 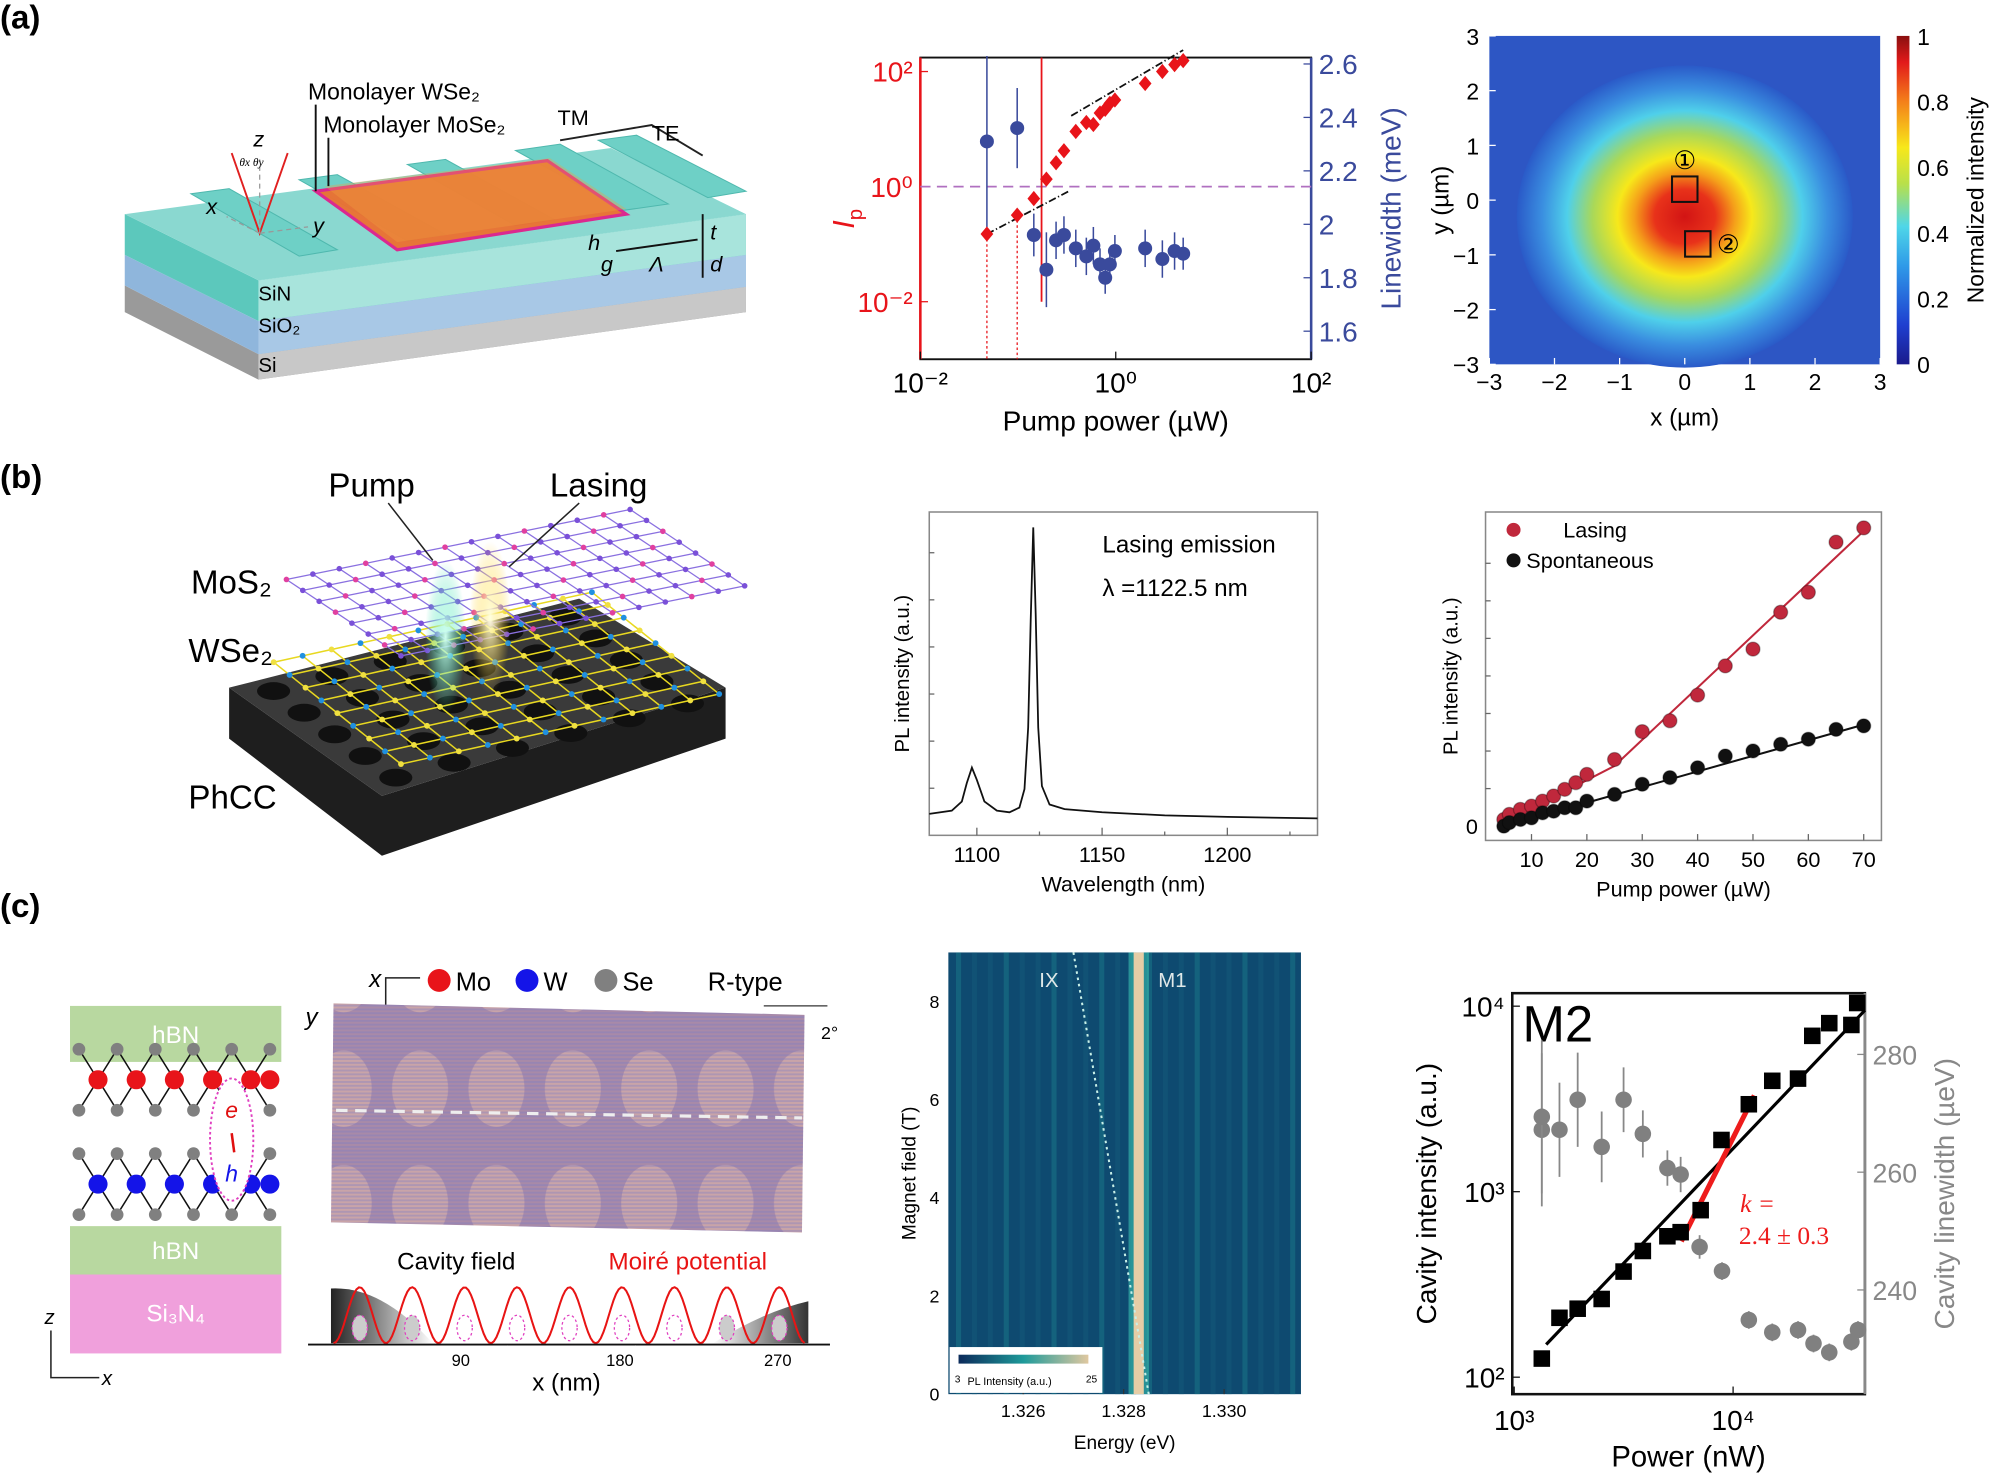 What do you see at coordinates (637, 983) in the screenshot?
I see `legend-label: Se` at bounding box center [637, 983].